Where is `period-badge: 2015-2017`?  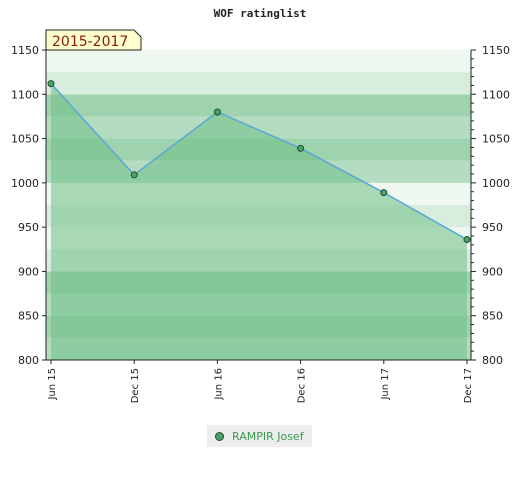
period-badge: 2015-2017 is located at coordinates (93, 40).